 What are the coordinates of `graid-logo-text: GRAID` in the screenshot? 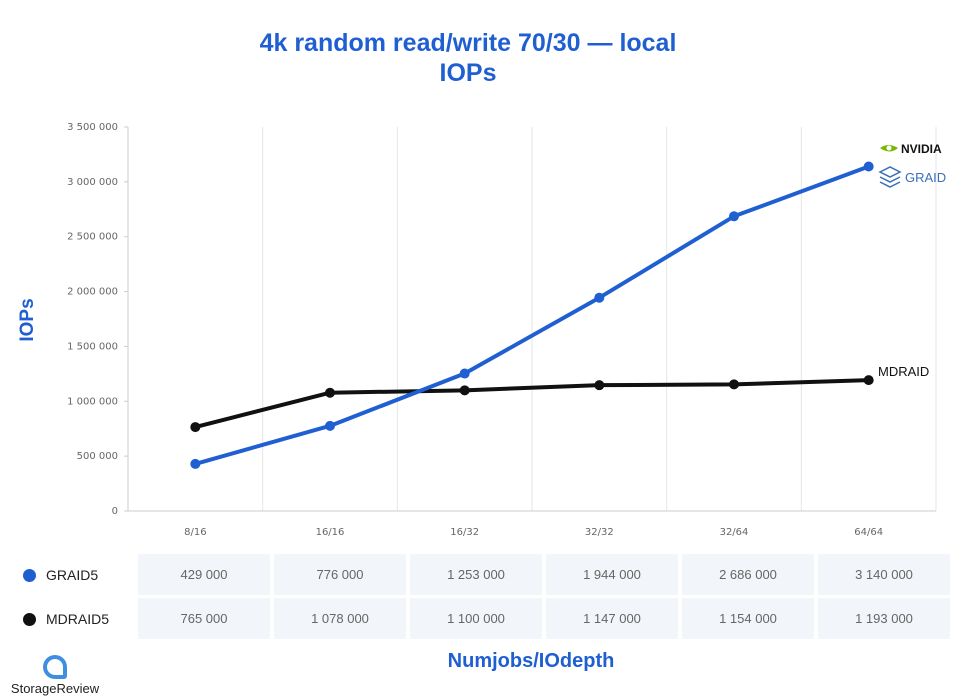 It's located at (925, 177).